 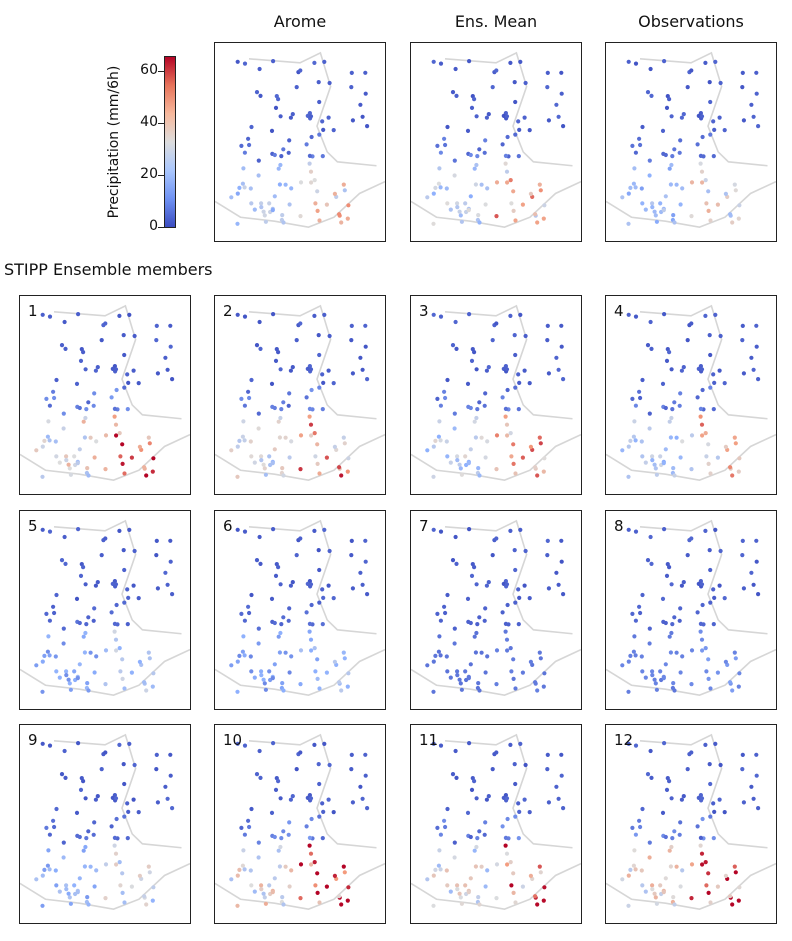 What do you see at coordinates (300, 607) in the screenshot?
I see `country-border` at bounding box center [300, 607].